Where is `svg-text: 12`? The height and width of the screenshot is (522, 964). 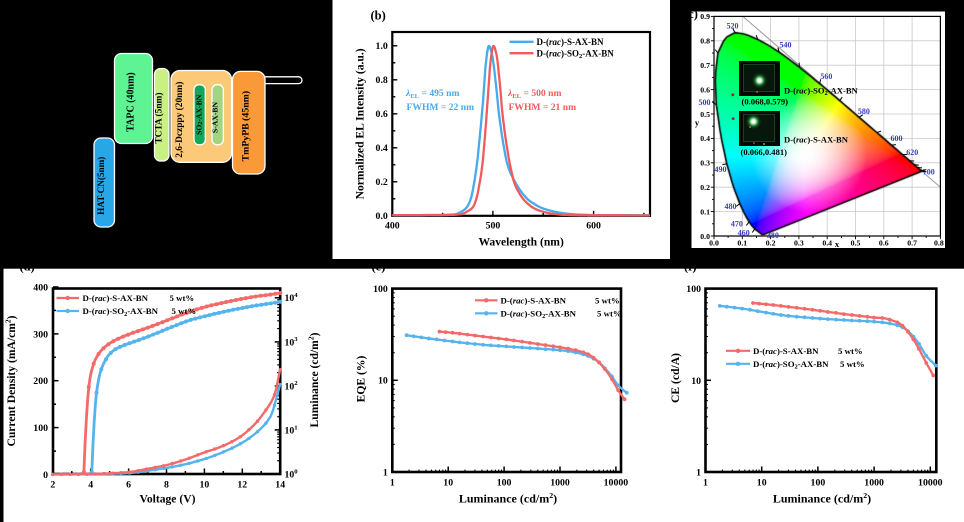
svg-text: 12 is located at coordinates (242, 485).